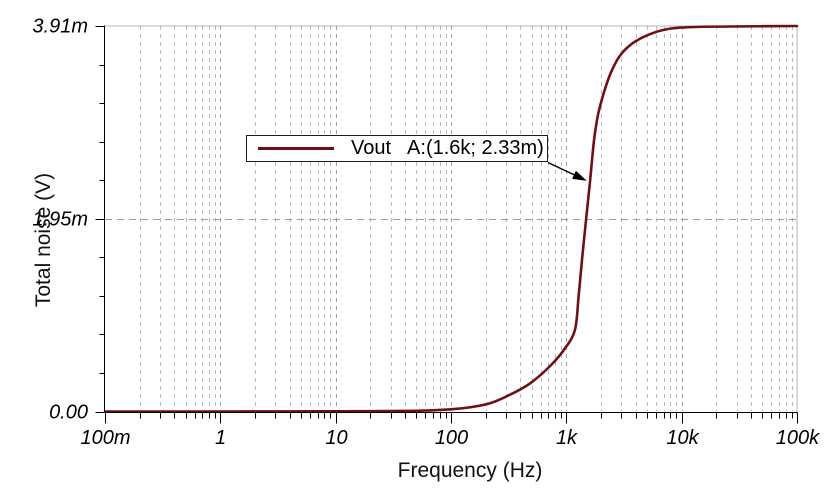 The height and width of the screenshot is (496, 831). I want to click on marker-arrow, so click(567, 171).